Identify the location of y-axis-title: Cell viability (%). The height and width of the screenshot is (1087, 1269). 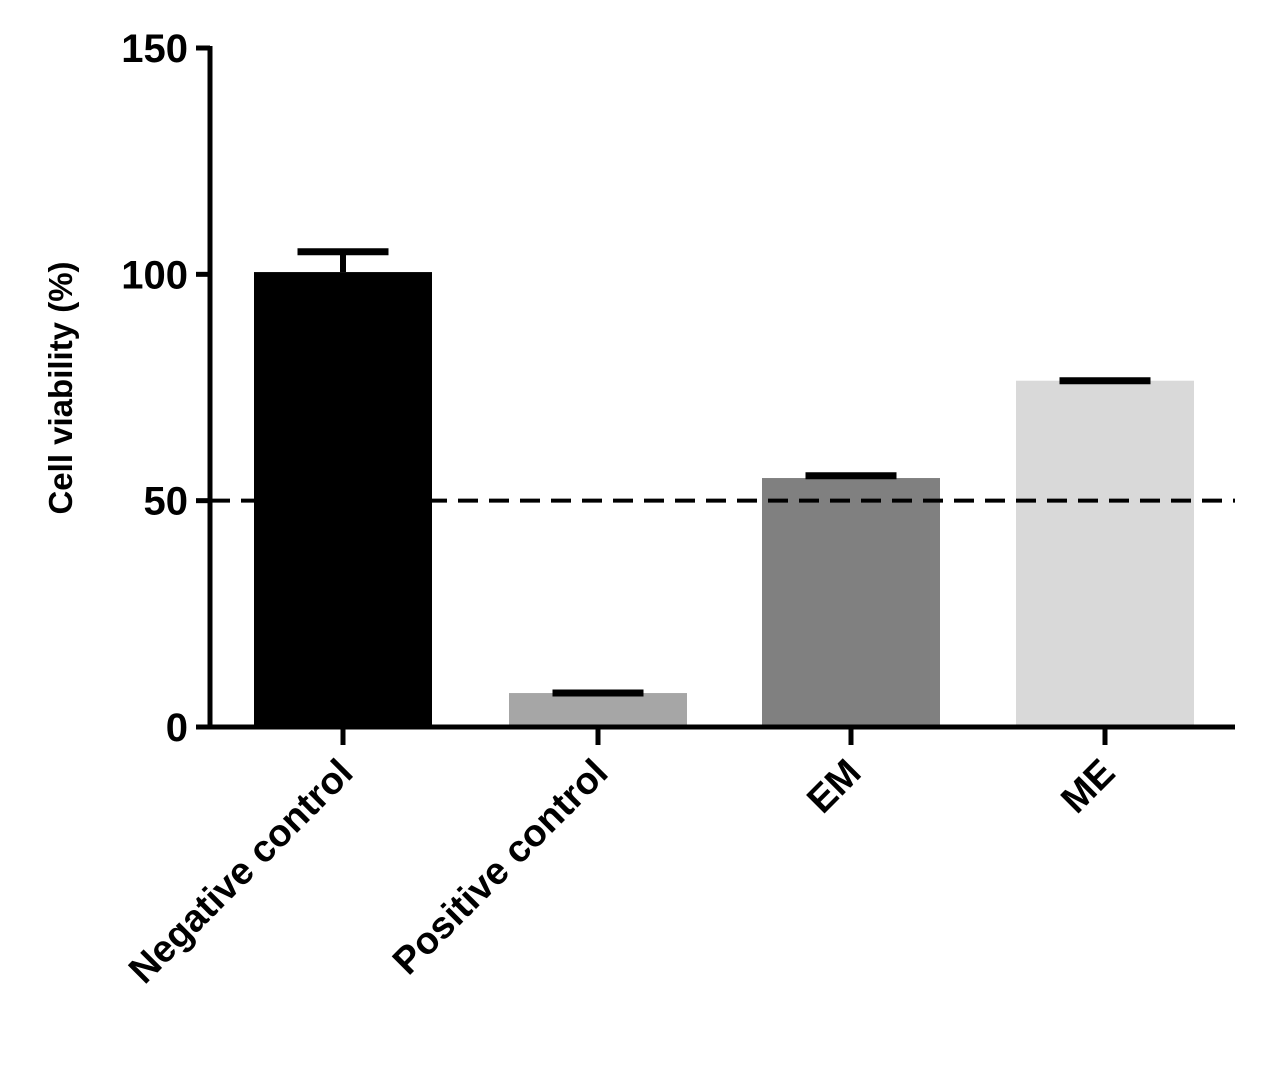
(60, 387).